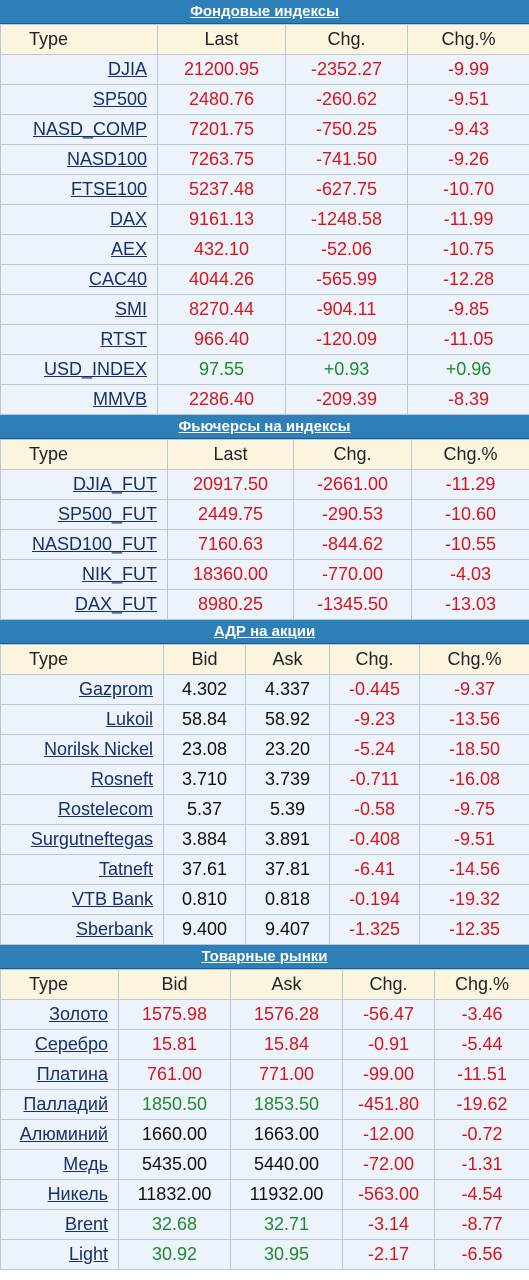 The image size is (529, 1280). What do you see at coordinates (221, 249) in the screenshot?
I see `value-cell-last: 432.10` at bounding box center [221, 249].